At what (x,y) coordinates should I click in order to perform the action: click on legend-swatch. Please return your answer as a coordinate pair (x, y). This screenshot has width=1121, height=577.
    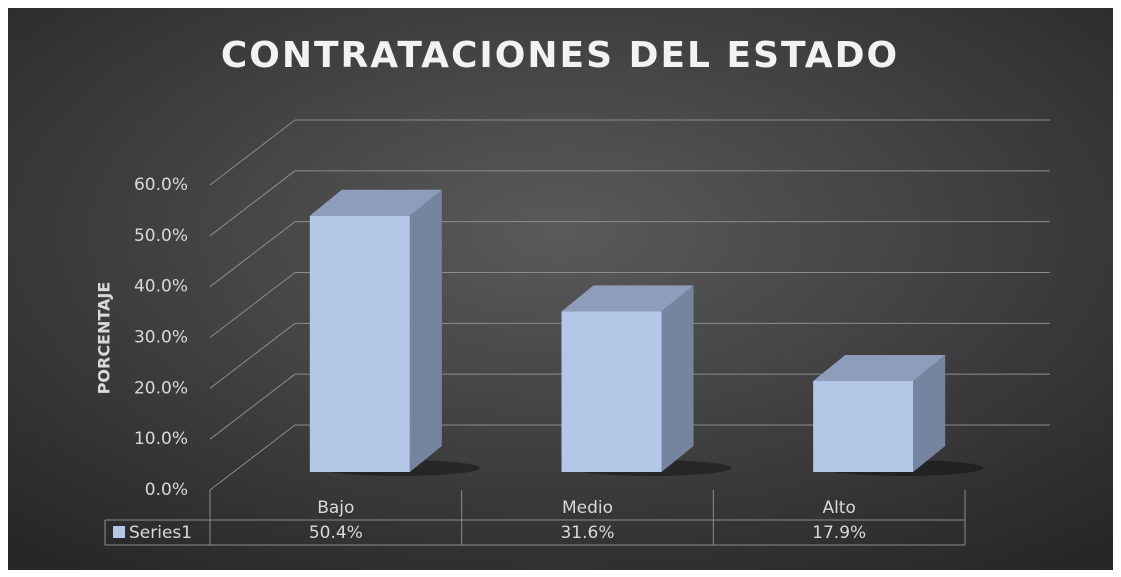
    Looking at the image, I should click on (119, 532).